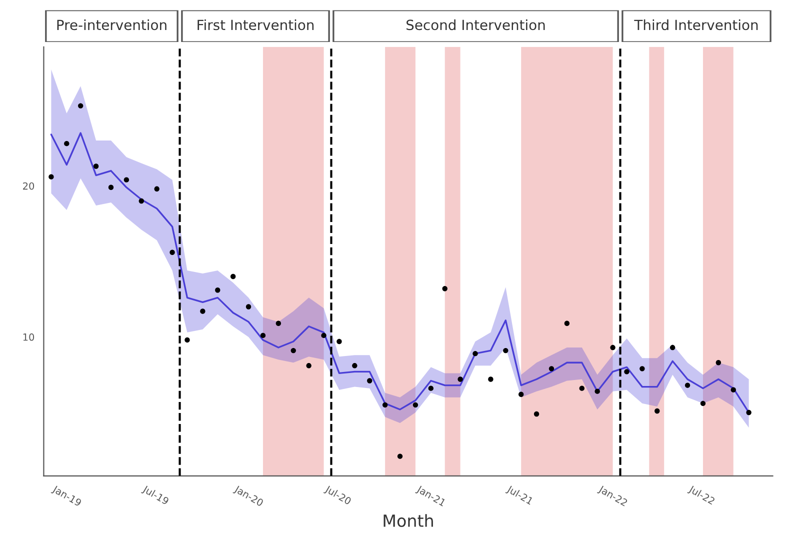  Describe the element at coordinates (256, 24) in the screenshot. I see `text: First Intervention` at that location.